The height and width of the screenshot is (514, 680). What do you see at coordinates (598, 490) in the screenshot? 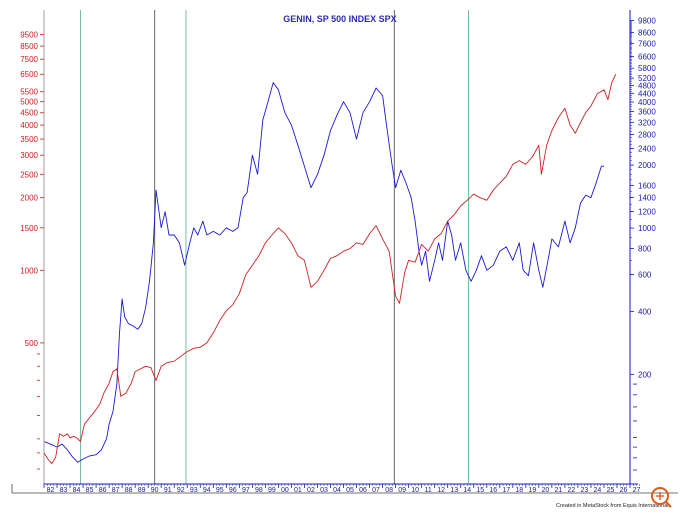
I see `x-tick-label: 24` at bounding box center [598, 490].